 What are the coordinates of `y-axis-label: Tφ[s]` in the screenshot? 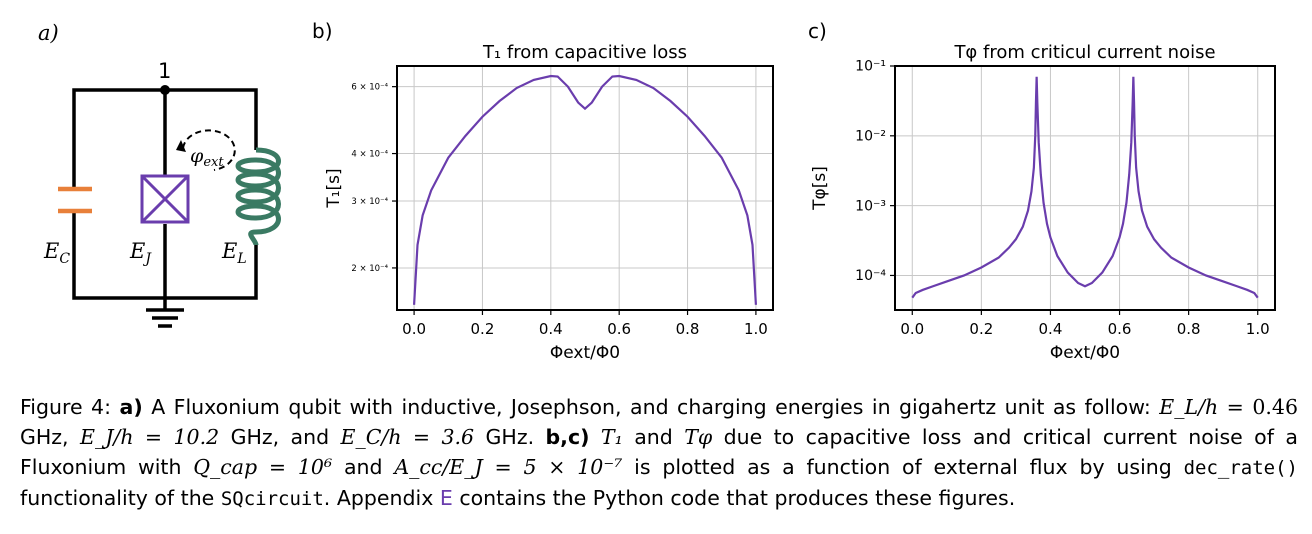 It's located at (820, 188).